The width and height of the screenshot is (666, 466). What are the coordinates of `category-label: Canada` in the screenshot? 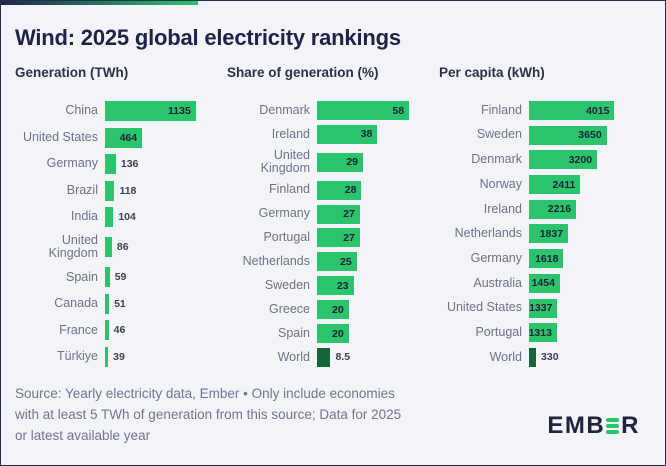 It's located at (76, 303).